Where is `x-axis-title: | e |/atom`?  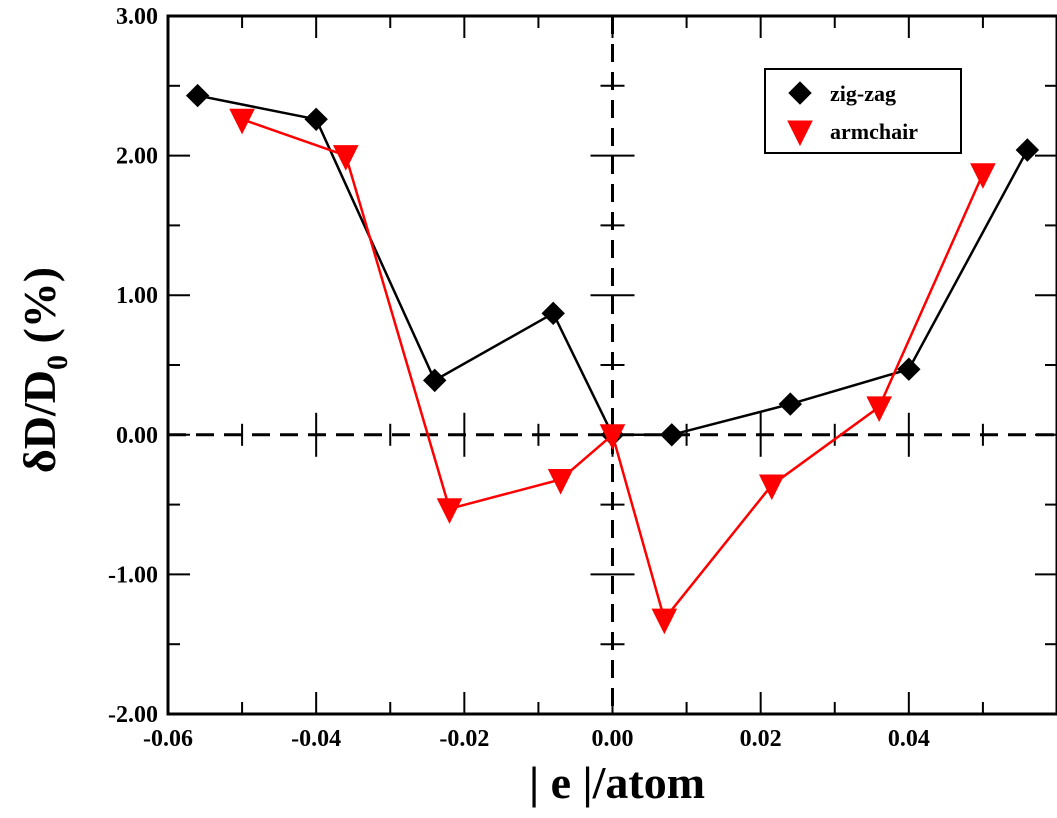 x-axis-title: | e |/atom is located at coordinates (617, 782).